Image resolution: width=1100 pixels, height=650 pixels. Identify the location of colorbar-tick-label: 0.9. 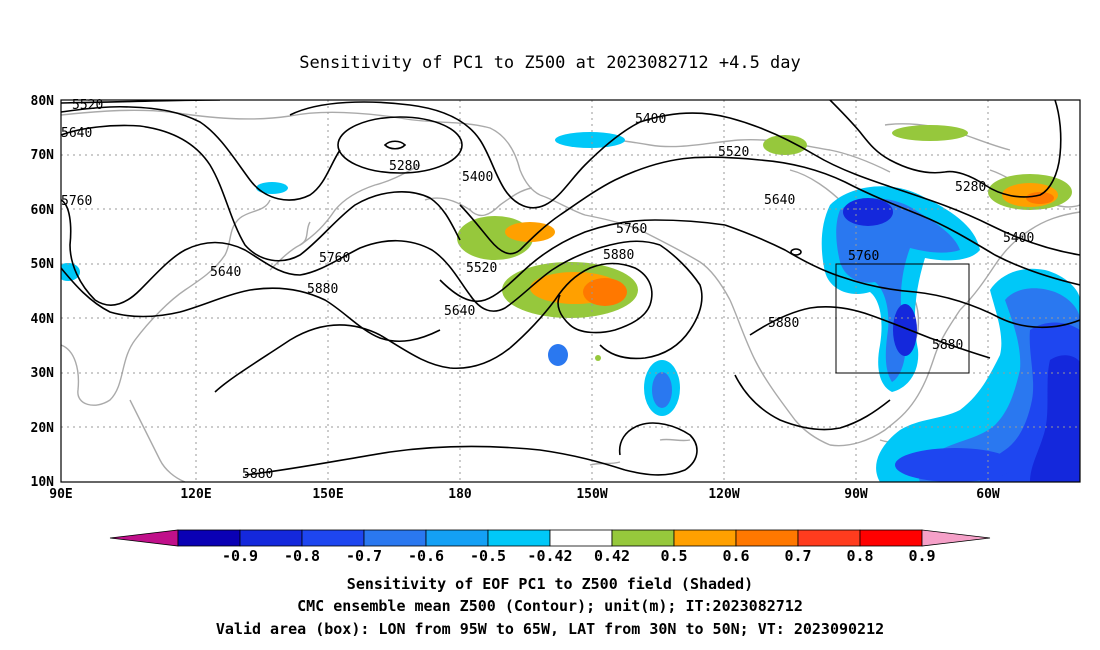
(921, 556).